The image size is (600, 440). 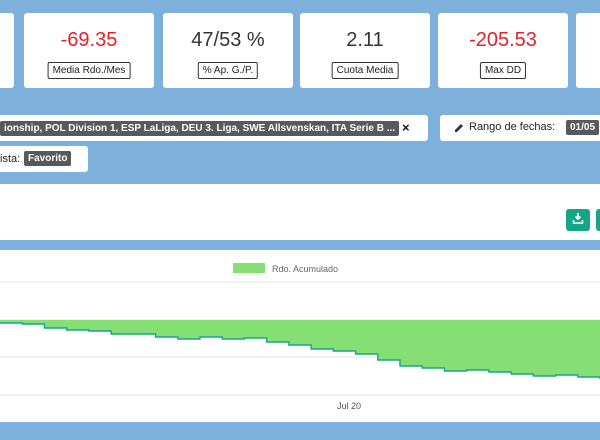 I want to click on x-tick-label: Jul 20, so click(x=349, y=406).